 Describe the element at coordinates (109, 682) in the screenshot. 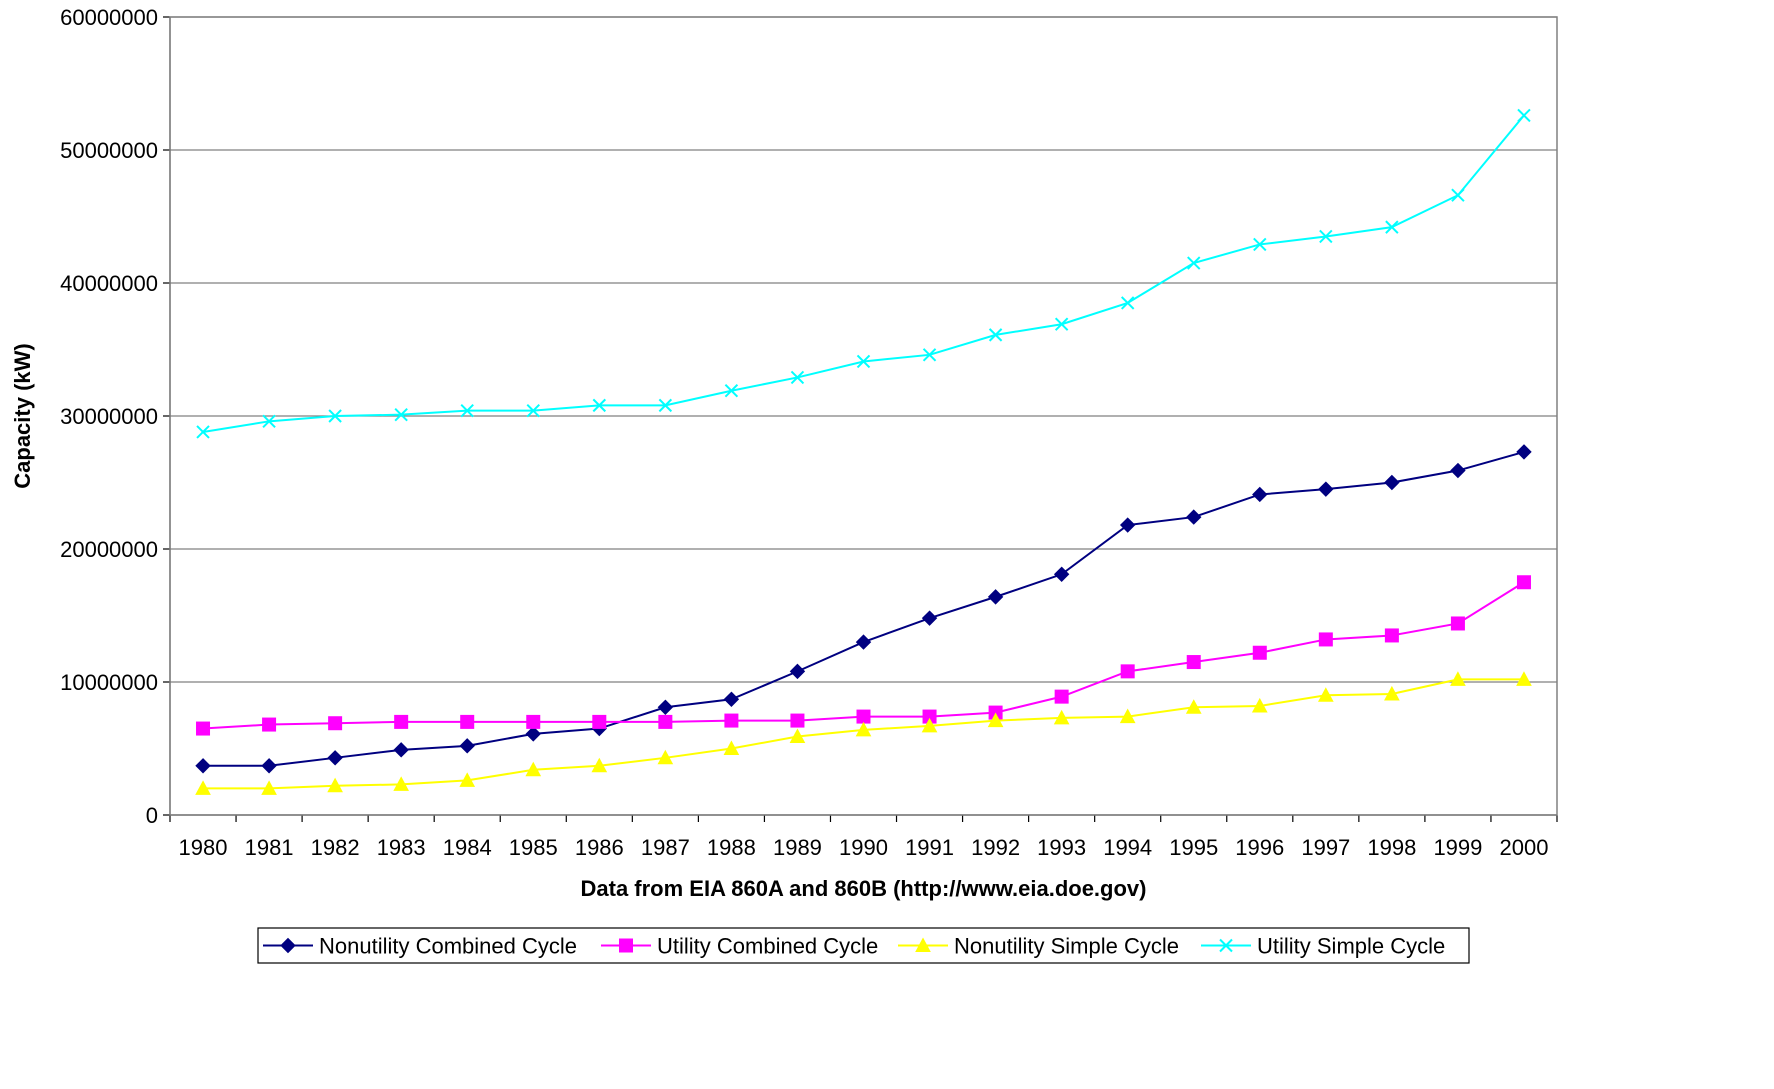

I see `y-tick-label: 10000000` at that location.